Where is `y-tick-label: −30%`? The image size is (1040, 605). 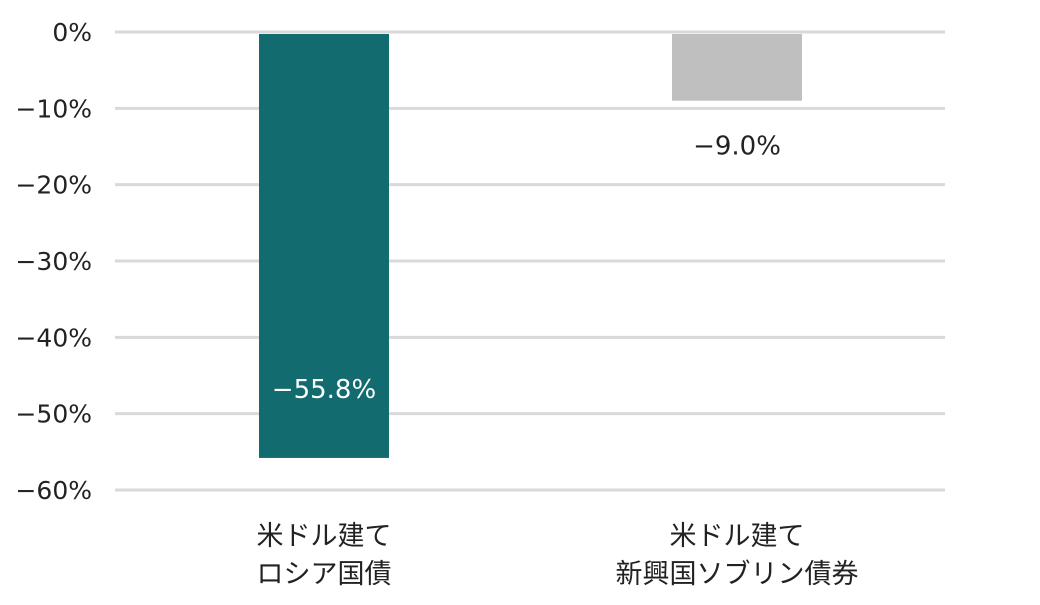
y-tick-label: −30% is located at coordinates (53, 261).